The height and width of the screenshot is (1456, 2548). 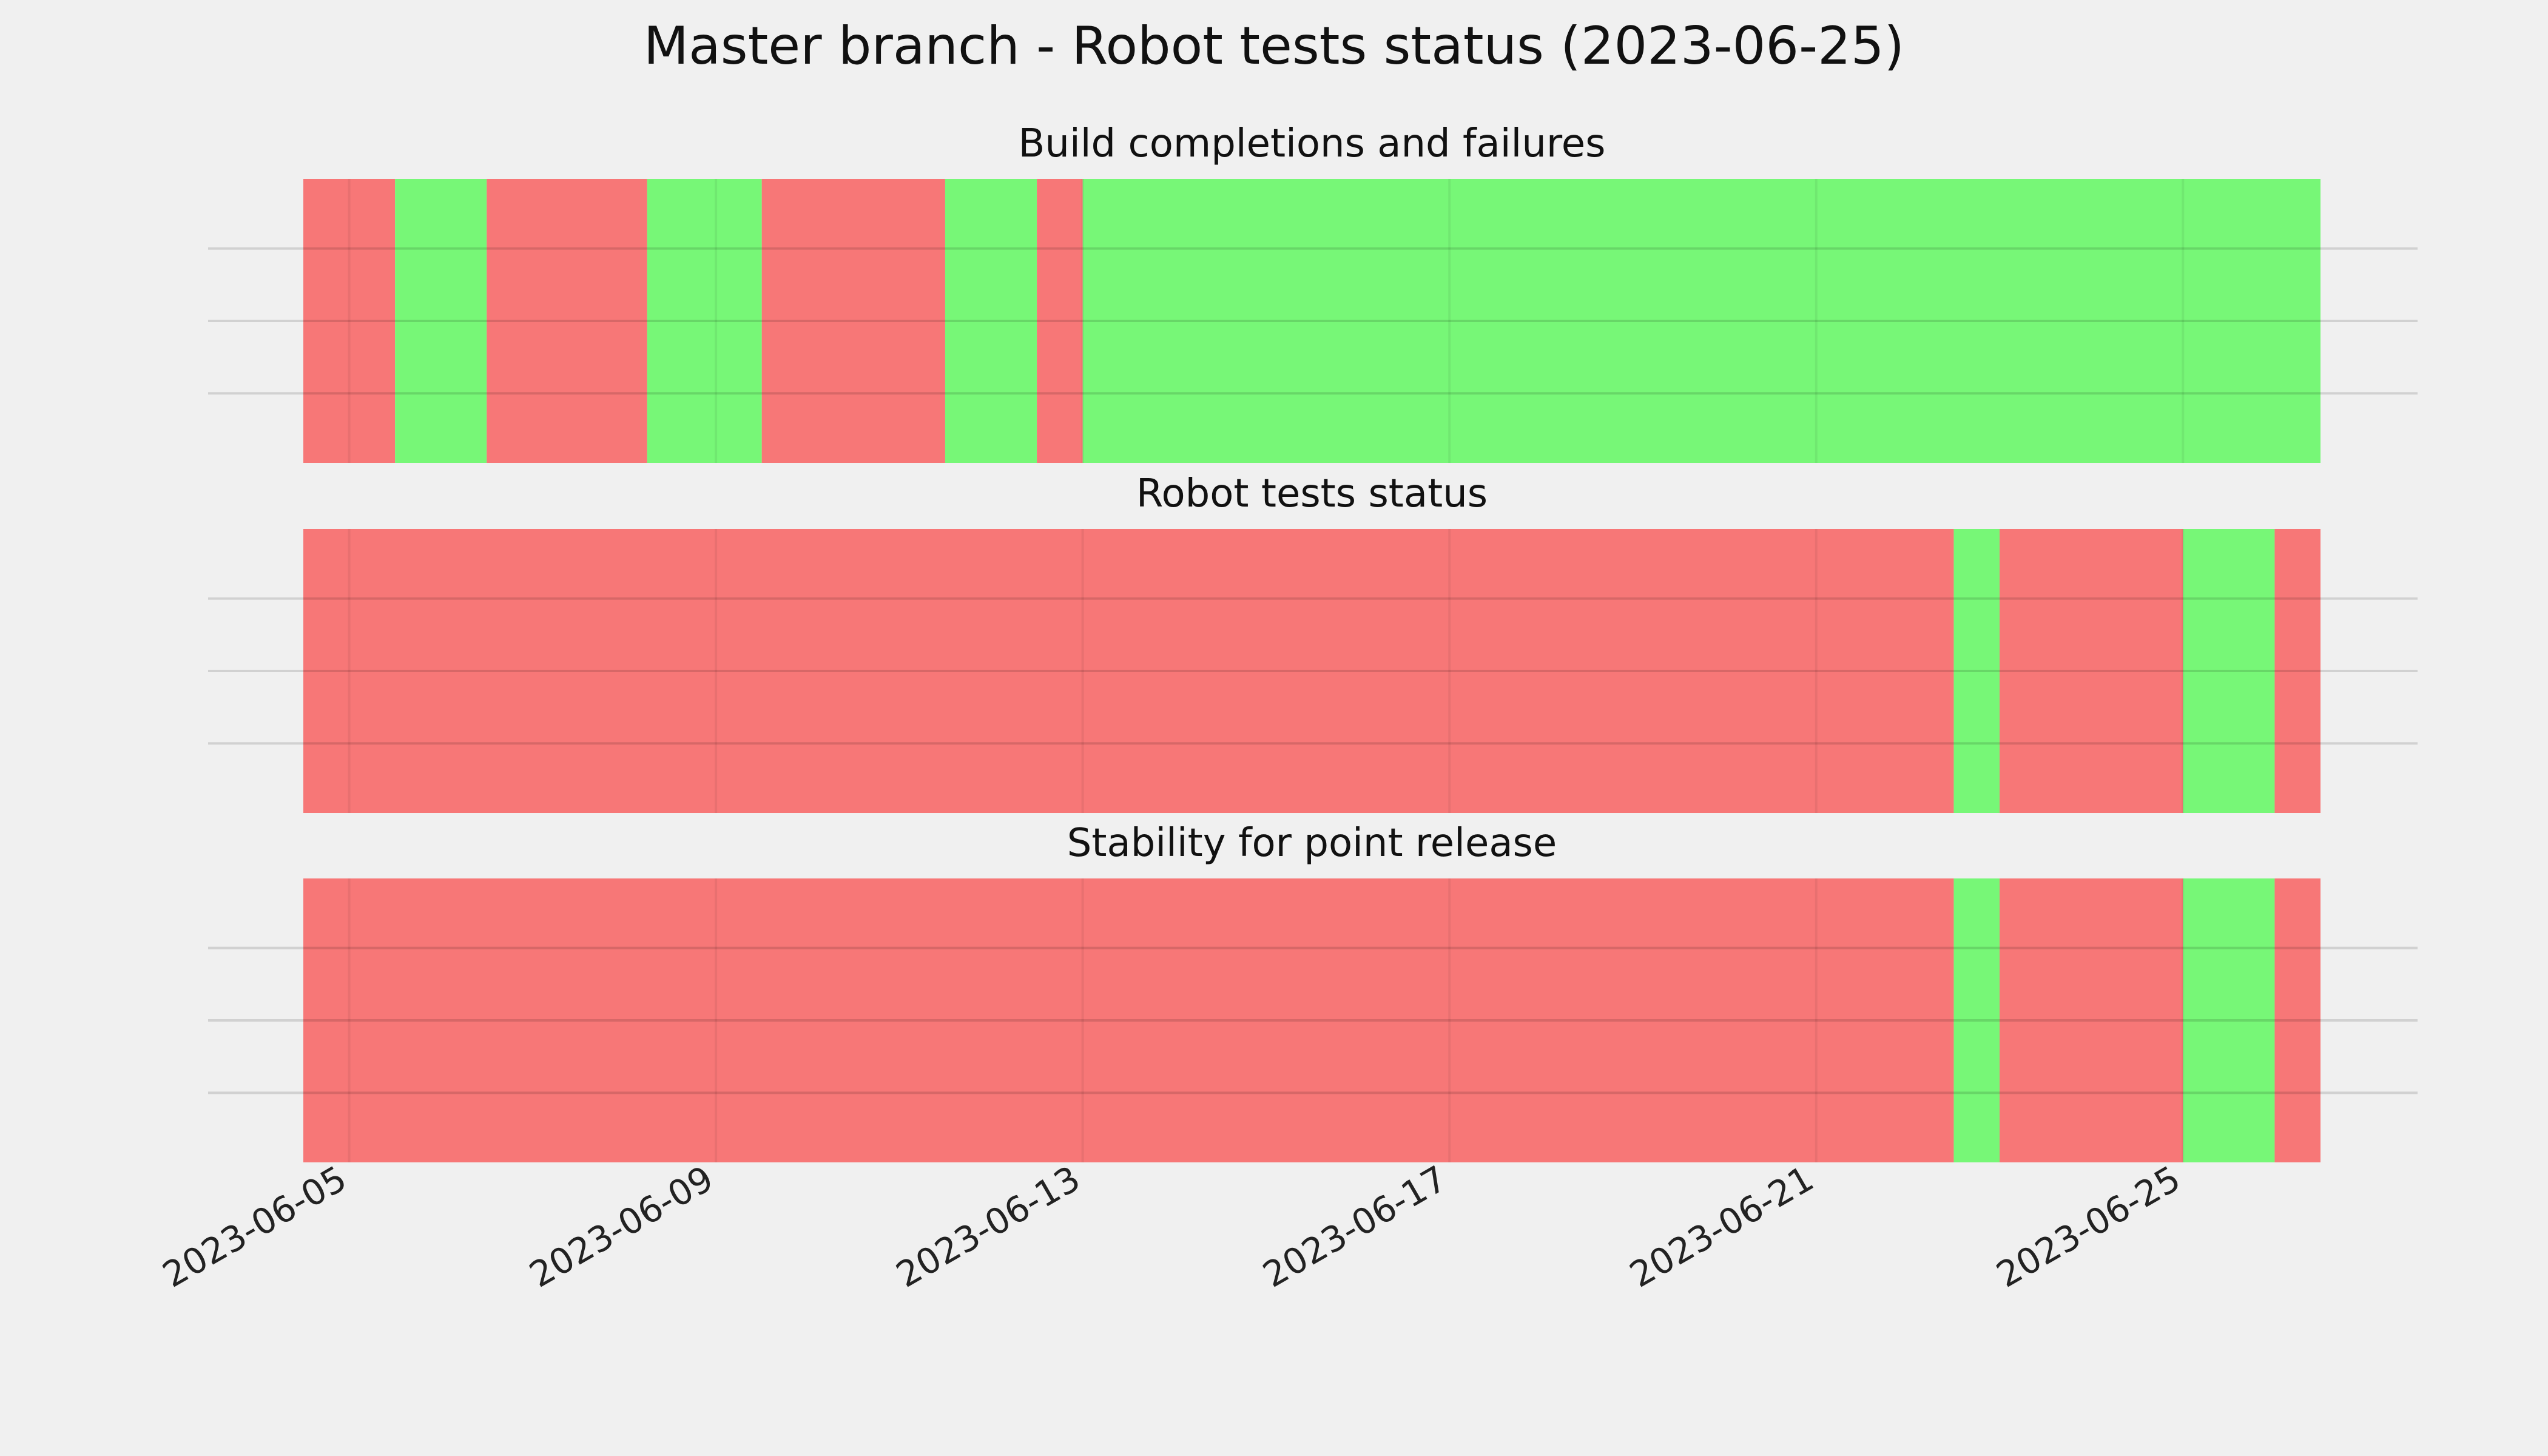 I want to click on panel-title: Stability for point release, so click(x=1312, y=843).